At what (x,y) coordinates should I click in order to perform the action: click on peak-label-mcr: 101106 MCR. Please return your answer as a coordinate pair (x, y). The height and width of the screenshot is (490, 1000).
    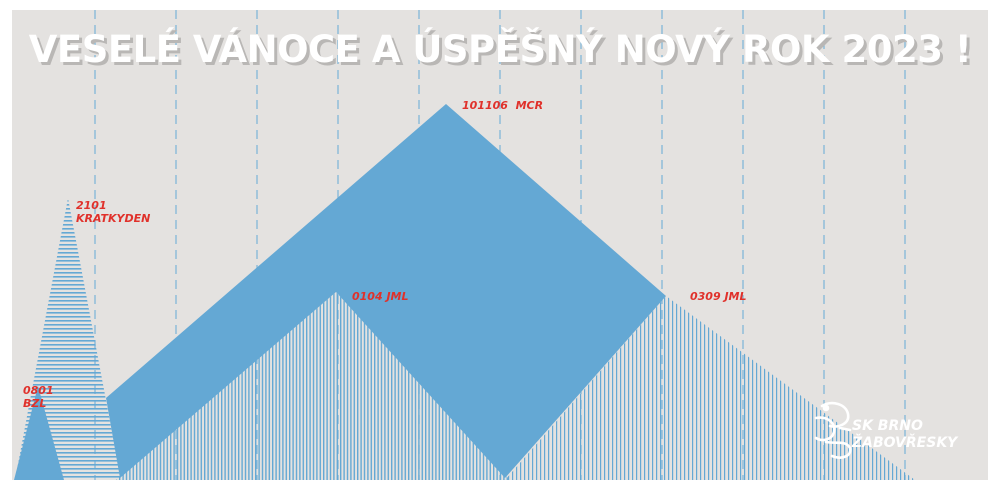
    Looking at the image, I should click on (502, 105).